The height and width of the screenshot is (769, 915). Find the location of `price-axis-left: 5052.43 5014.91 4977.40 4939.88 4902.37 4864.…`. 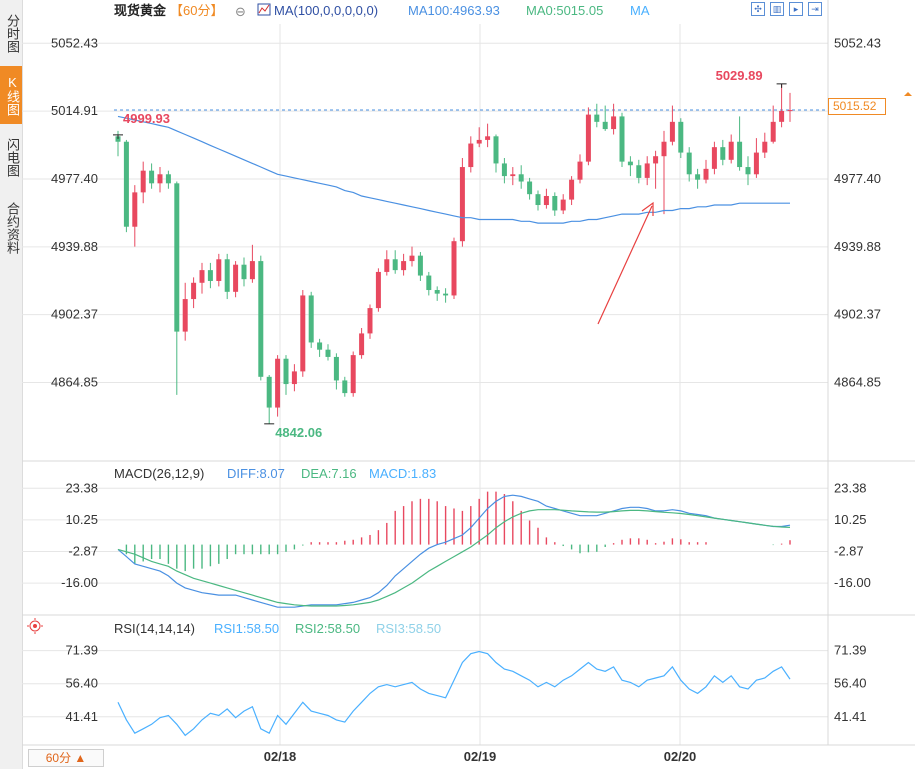

price-axis-left: 5052.43 5014.91 4977.40 4939.88 4902.37 4864.… is located at coordinates (74, 212).